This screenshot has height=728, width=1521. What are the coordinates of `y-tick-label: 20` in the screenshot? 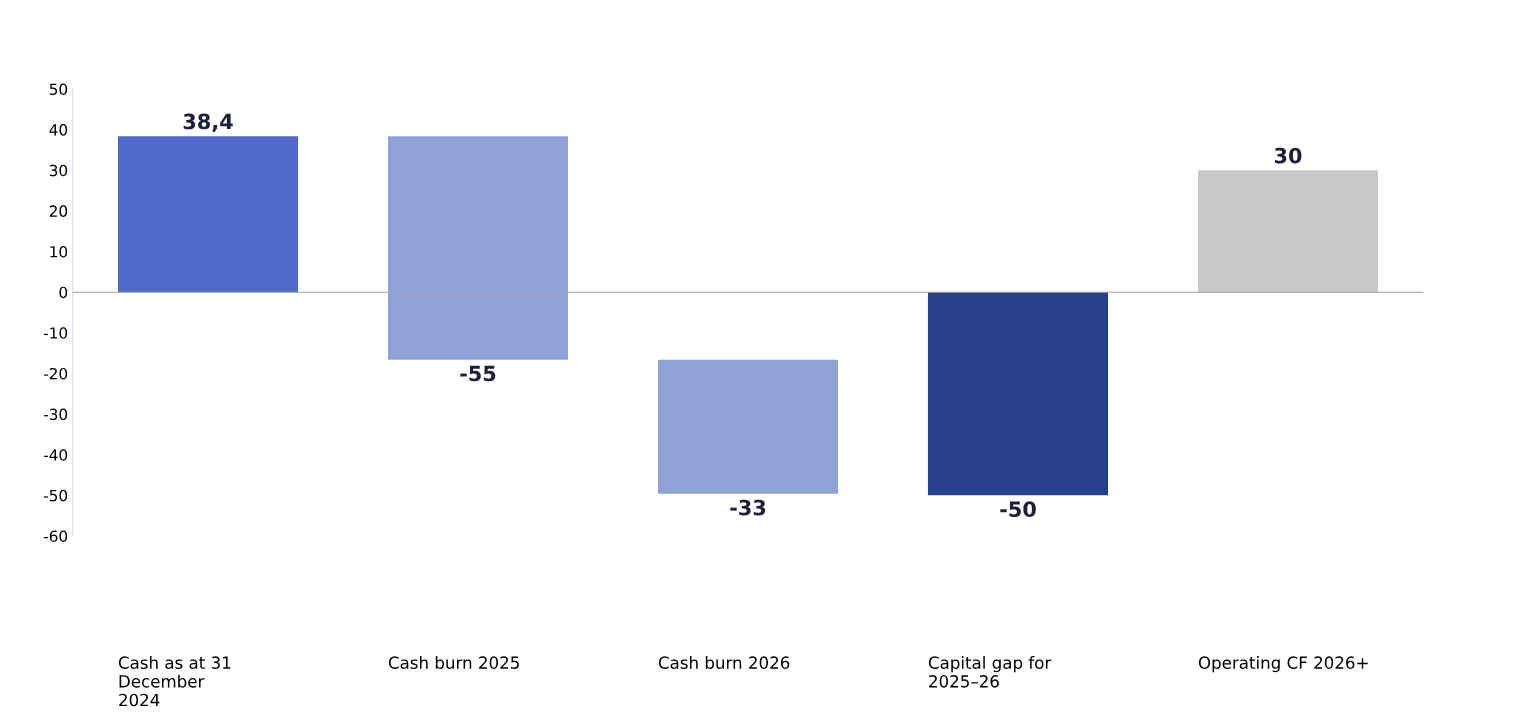 It's located at (58, 211).